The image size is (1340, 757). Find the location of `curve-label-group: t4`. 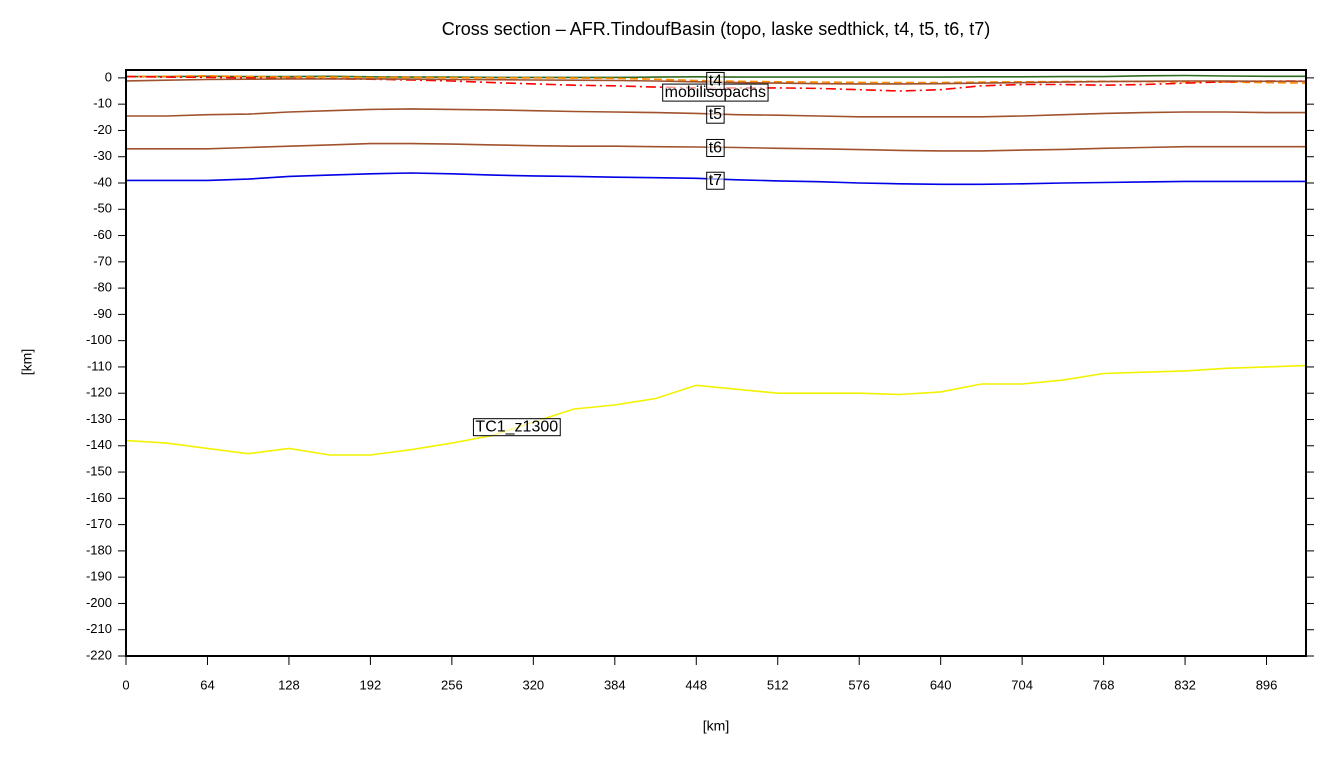

curve-label-group: t4 is located at coordinates (715, 80).